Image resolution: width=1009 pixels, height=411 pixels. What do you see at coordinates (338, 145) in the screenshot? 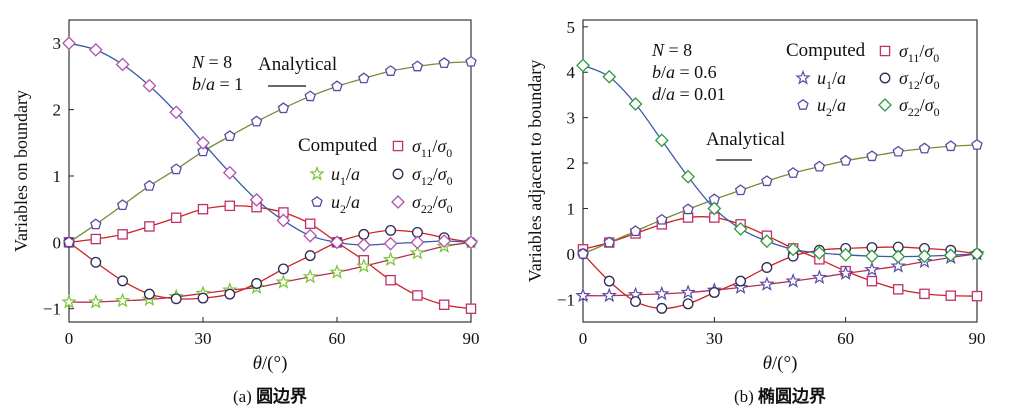
I see `legend-computed-label: Computed` at bounding box center [338, 145].